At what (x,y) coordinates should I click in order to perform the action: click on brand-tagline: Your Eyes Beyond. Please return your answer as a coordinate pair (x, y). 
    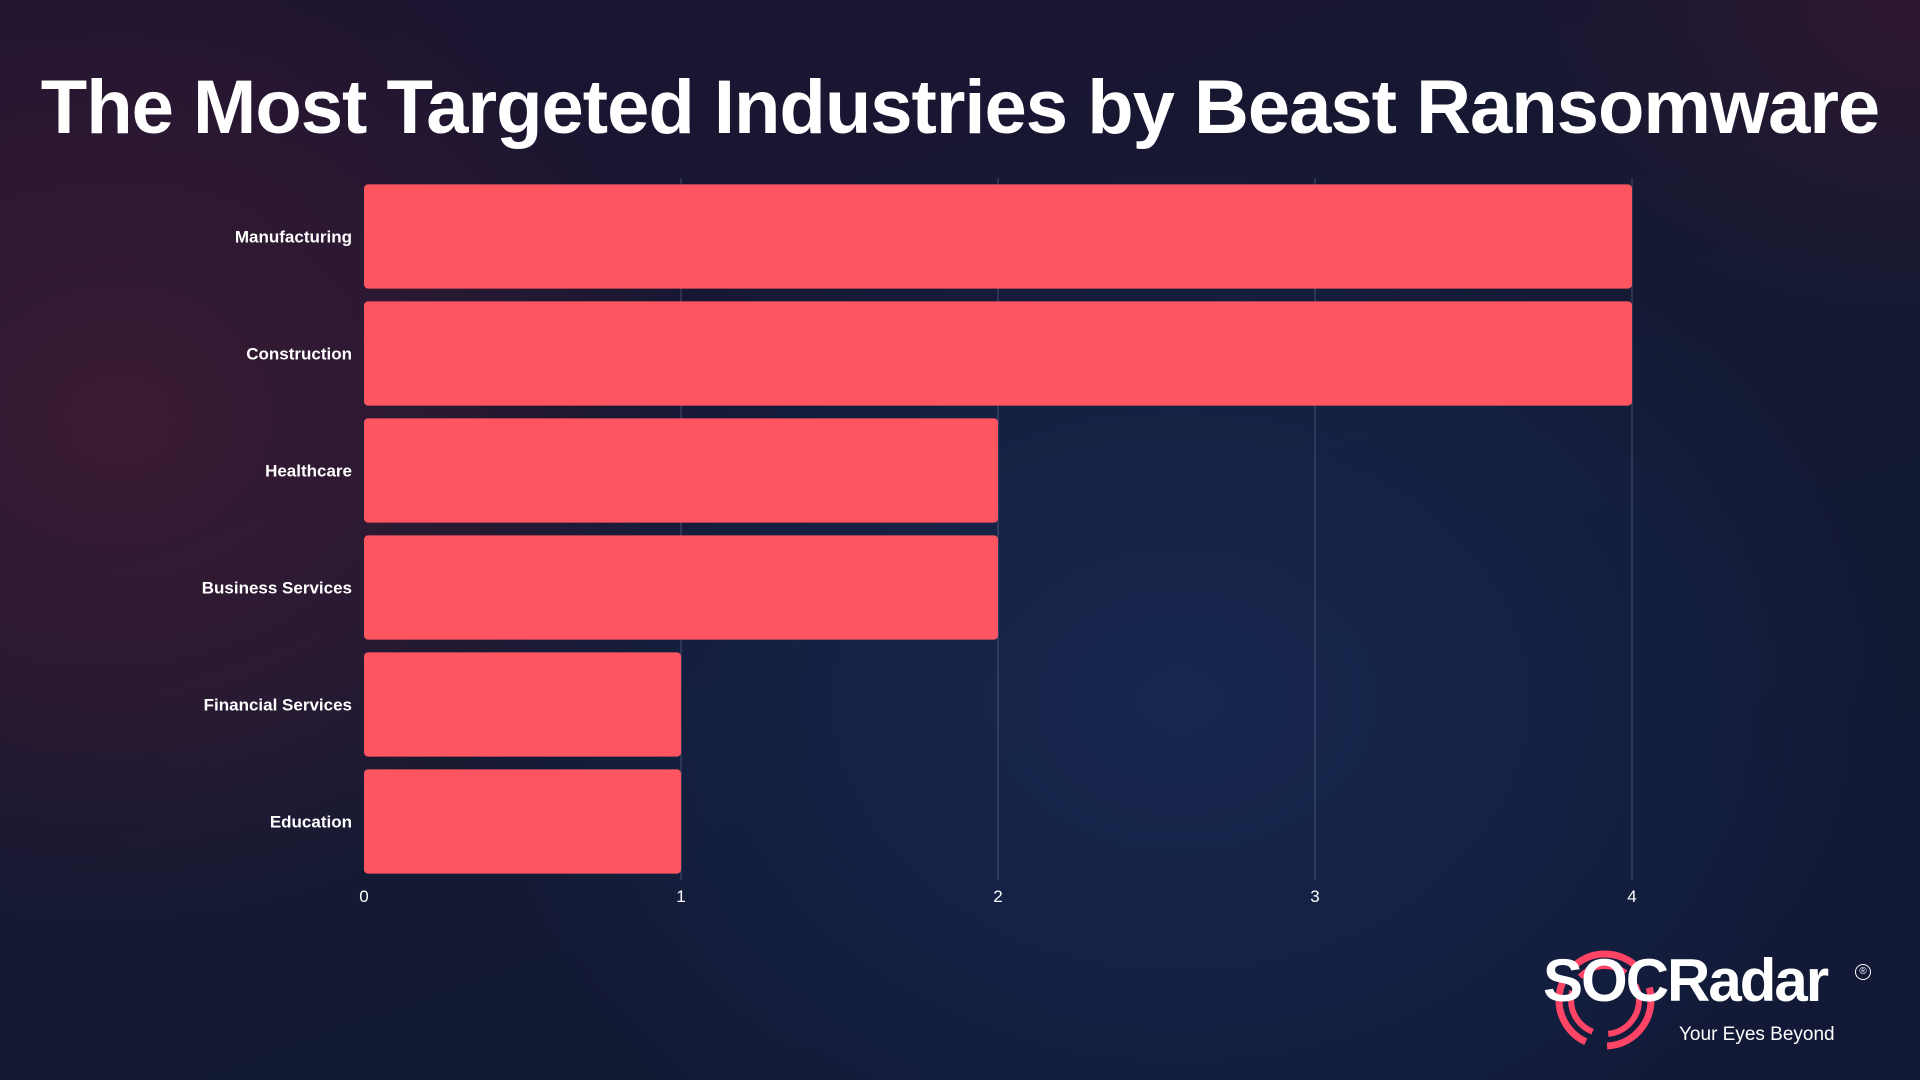
    Looking at the image, I should click on (1757, 1034).